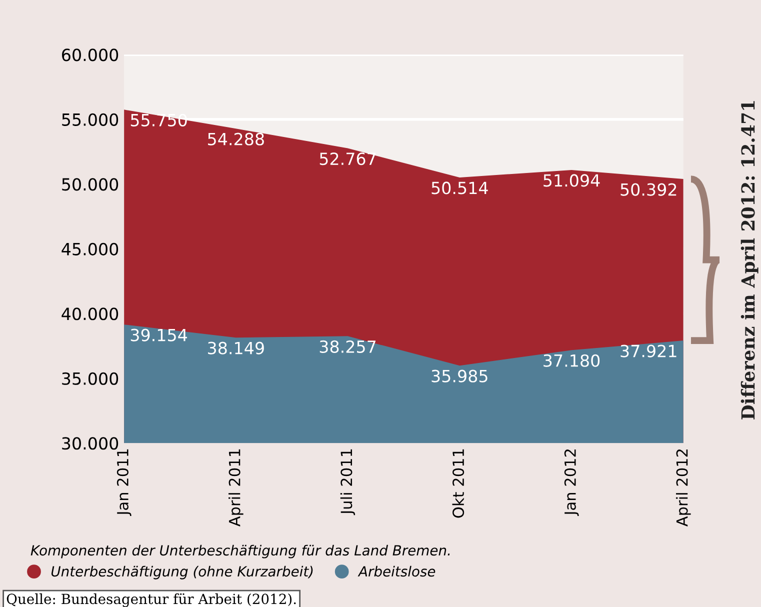 This screenshot has width=761, height=607. Describe the element at coordinates (90, 119) in the screenshot. I see `y-tick-label: 55.000` at that location.